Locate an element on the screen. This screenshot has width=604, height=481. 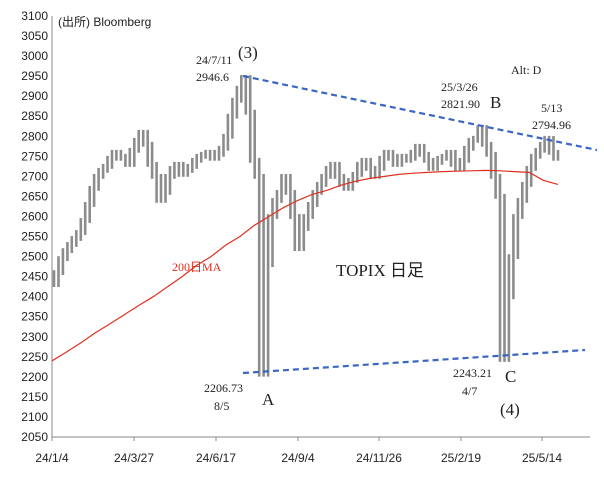
y-tick-label: 2950 is located at coordinates (34, 76).